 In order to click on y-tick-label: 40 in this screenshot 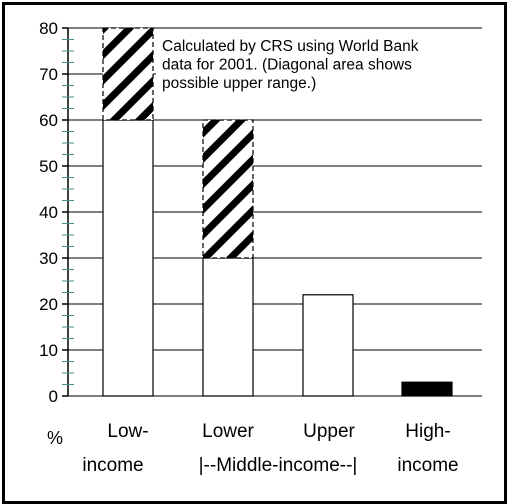, I will do `click(48, 212)`.